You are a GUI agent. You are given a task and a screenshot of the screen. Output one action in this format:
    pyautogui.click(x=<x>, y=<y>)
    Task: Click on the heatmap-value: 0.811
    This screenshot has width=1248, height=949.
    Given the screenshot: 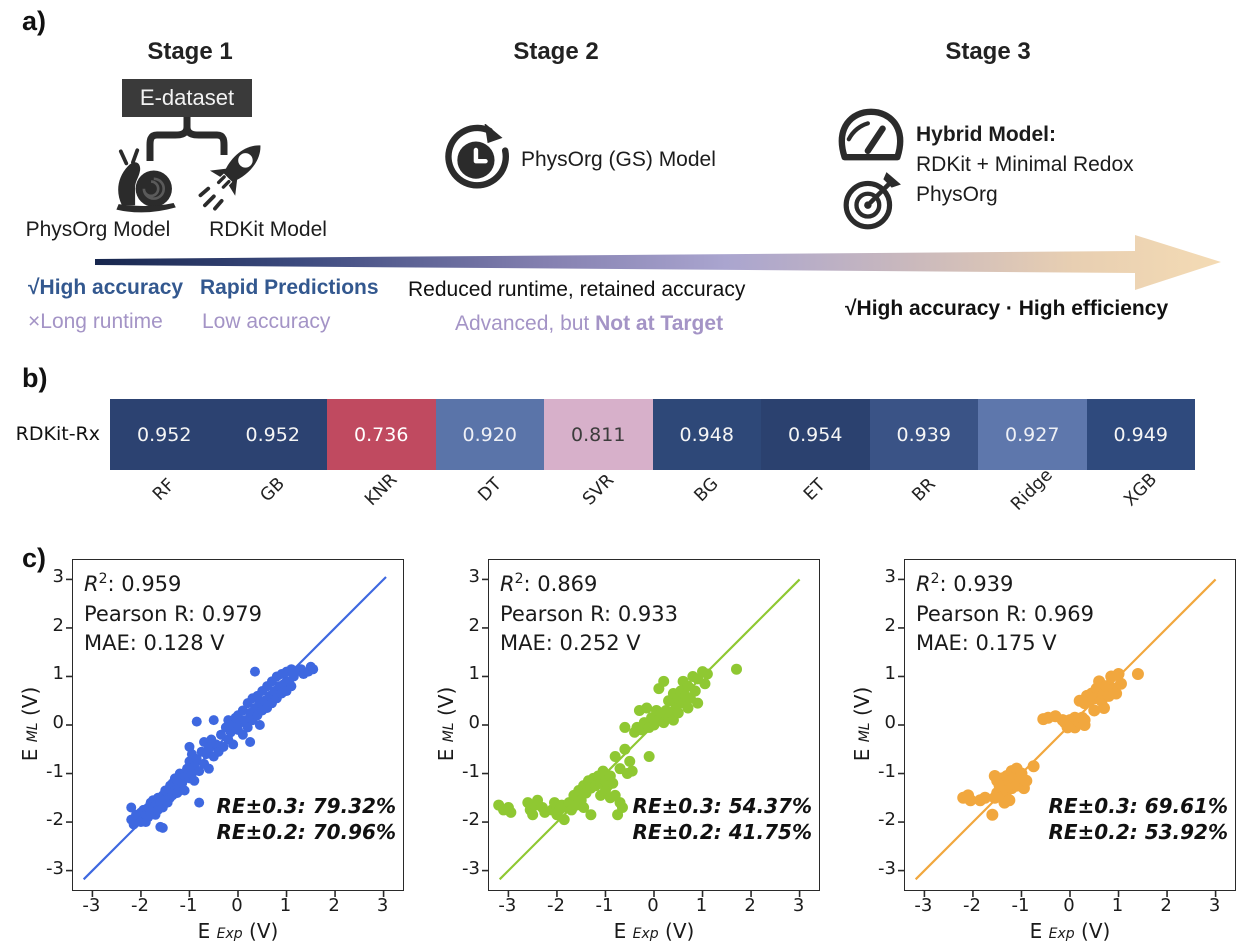 What is the action you would take?
    pyautogui.click(x=598, y=434)
    